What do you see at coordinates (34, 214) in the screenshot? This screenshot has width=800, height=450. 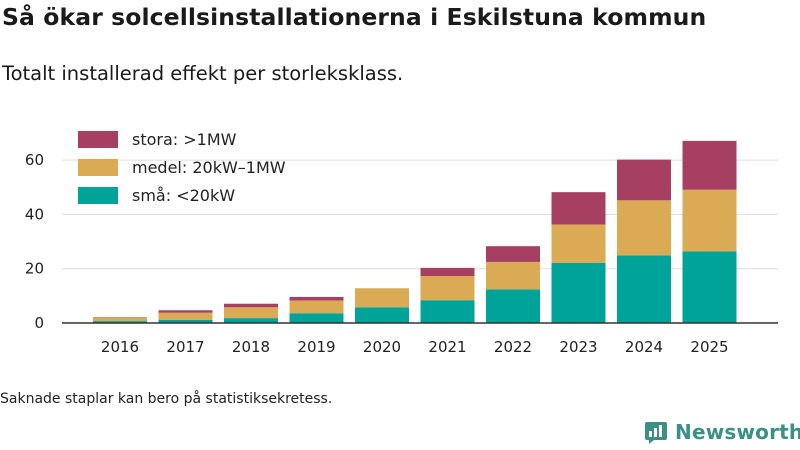 I see `y-tick-label-40: 40` at bounding box center [34, 214].